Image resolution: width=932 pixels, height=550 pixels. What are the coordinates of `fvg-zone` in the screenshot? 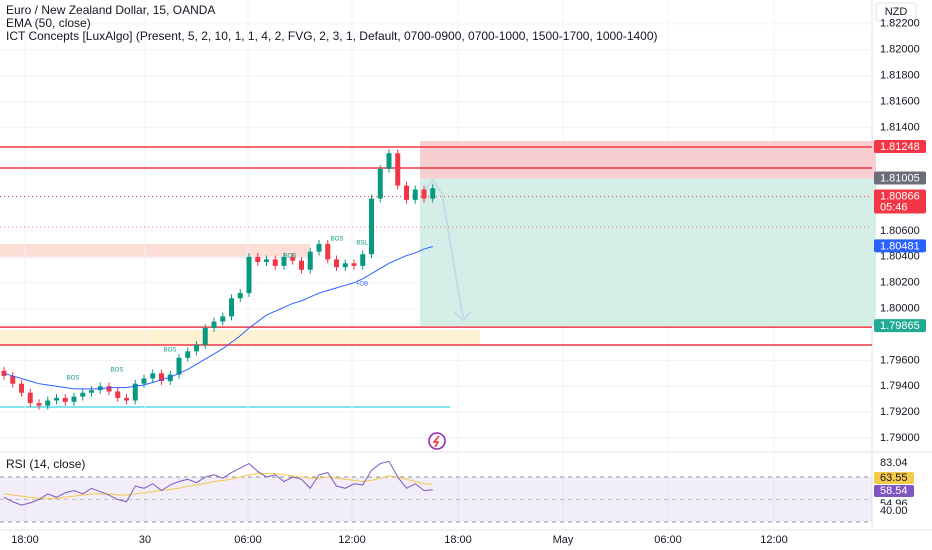 It's located at (155, 251).